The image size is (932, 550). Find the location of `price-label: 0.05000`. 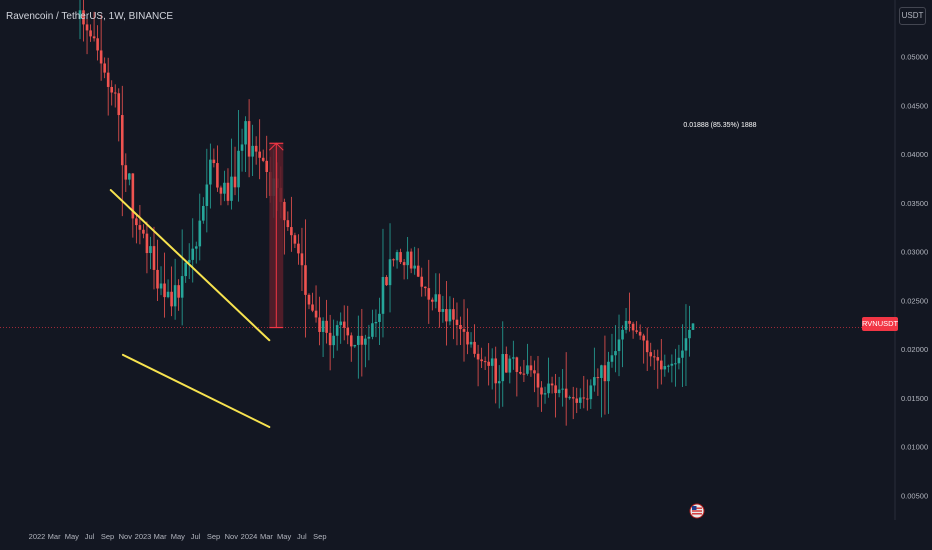

price-label: 0.05000 is located at coordinates (914, 57).